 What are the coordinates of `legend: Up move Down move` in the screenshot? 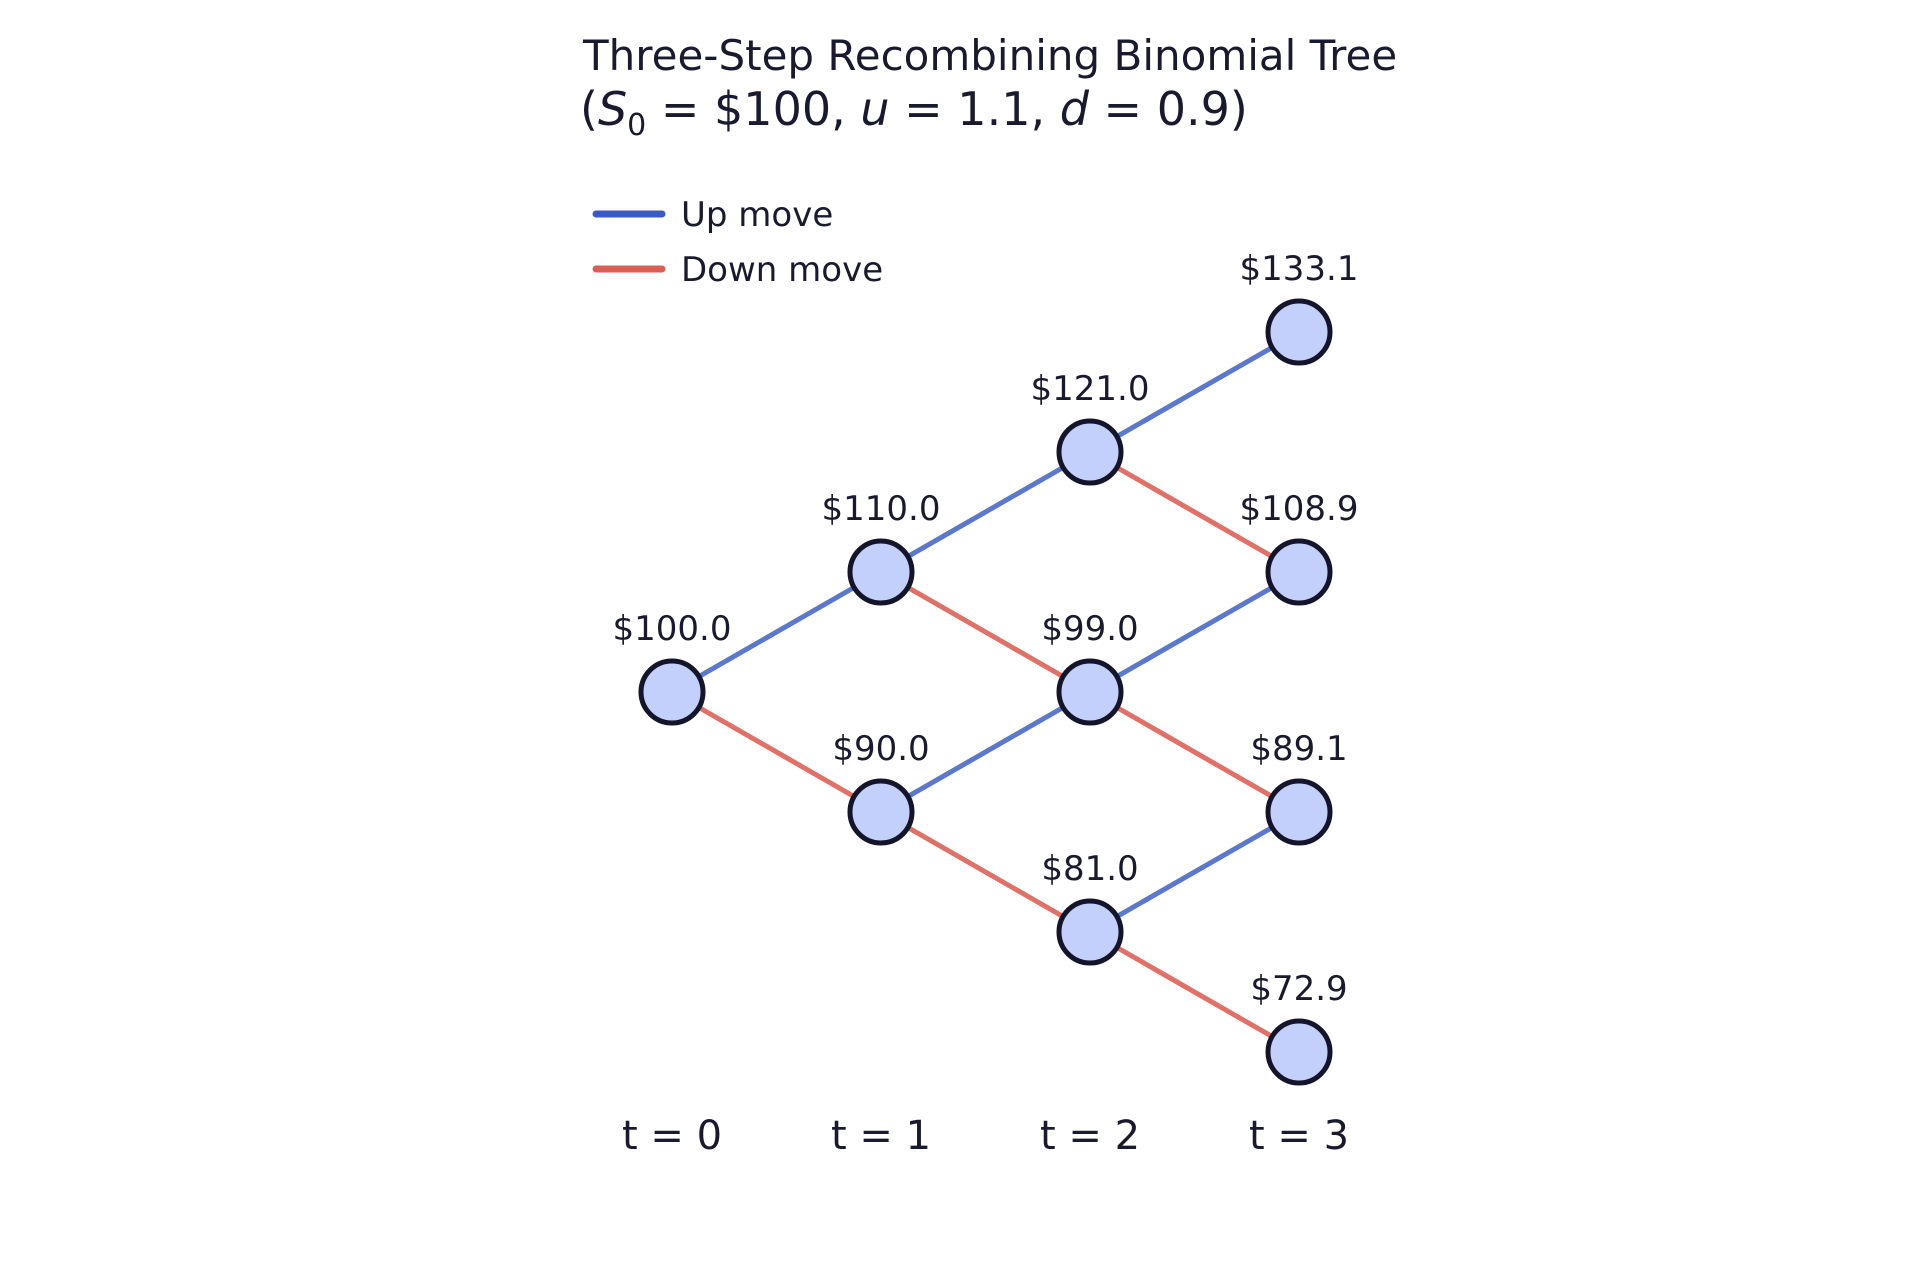 It's located at (737, 242).